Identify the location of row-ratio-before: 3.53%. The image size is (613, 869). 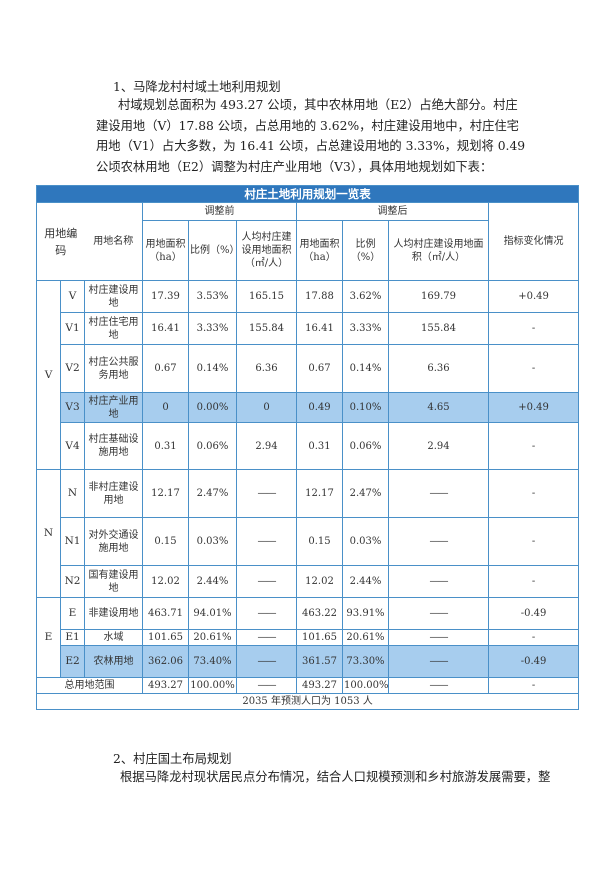
(212, 296).